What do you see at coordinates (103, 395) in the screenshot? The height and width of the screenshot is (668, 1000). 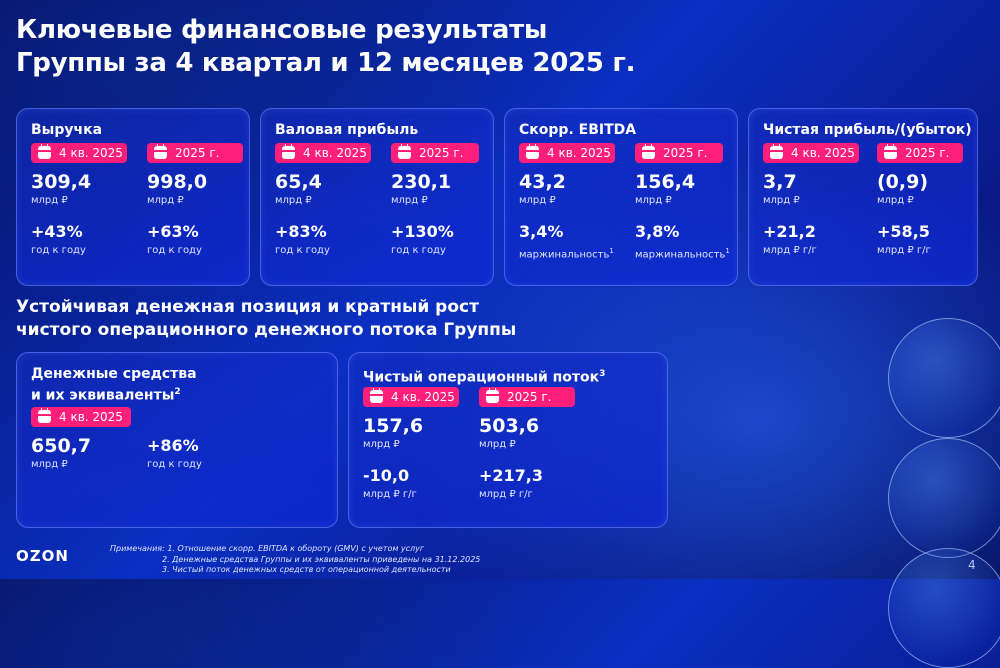 I see `card-title-line-2: и их эквиваленты` at bounding box center [103, 395].